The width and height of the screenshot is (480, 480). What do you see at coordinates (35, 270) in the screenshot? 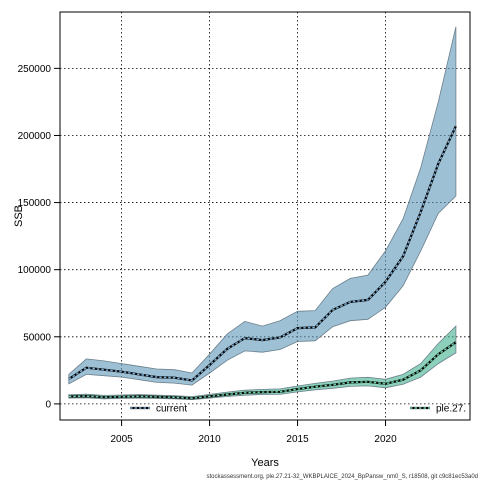
I see `y-tick-label: 100000` at bounding box center [35, 270].